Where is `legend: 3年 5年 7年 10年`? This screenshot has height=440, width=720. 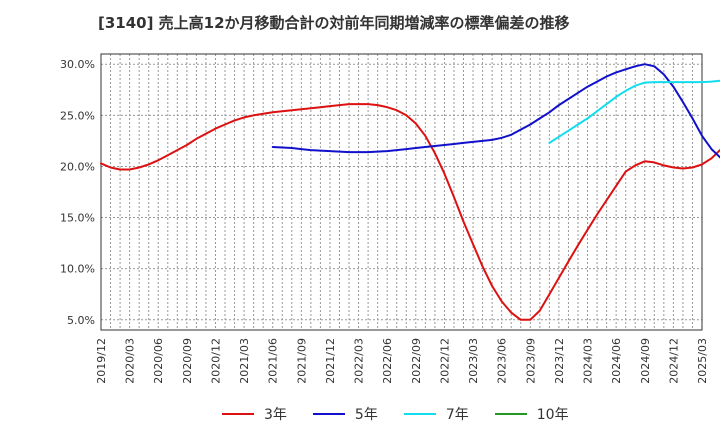 legend: 3年 5年 7年 10年 is located at coordinates (408, 414).